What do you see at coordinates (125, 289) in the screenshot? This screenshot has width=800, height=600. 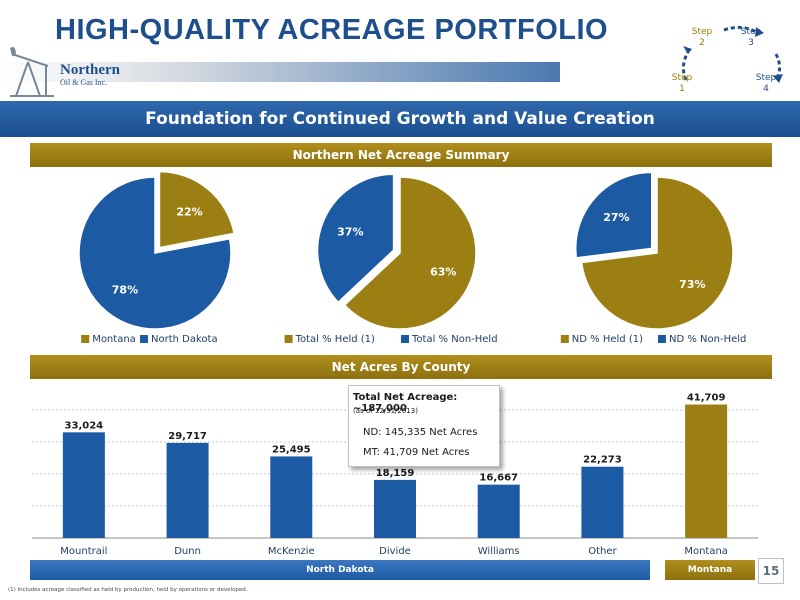 I see `pie-1-value-label-2: 78%` at bounding box center [125, 289].